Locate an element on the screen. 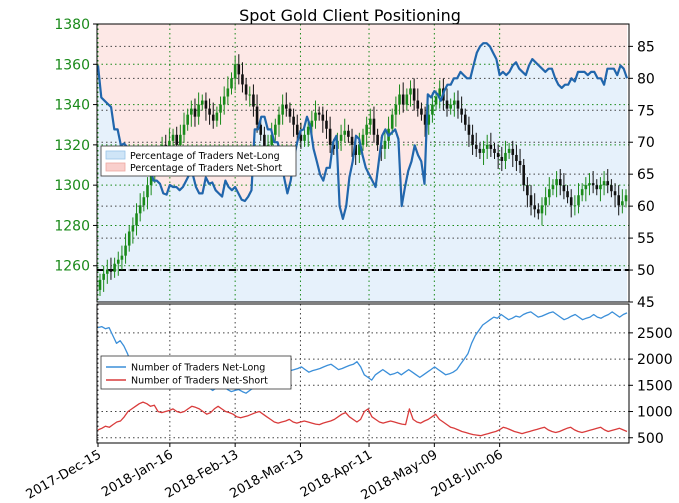  right-axis-label: 45 is located at coordinates (646, 303).